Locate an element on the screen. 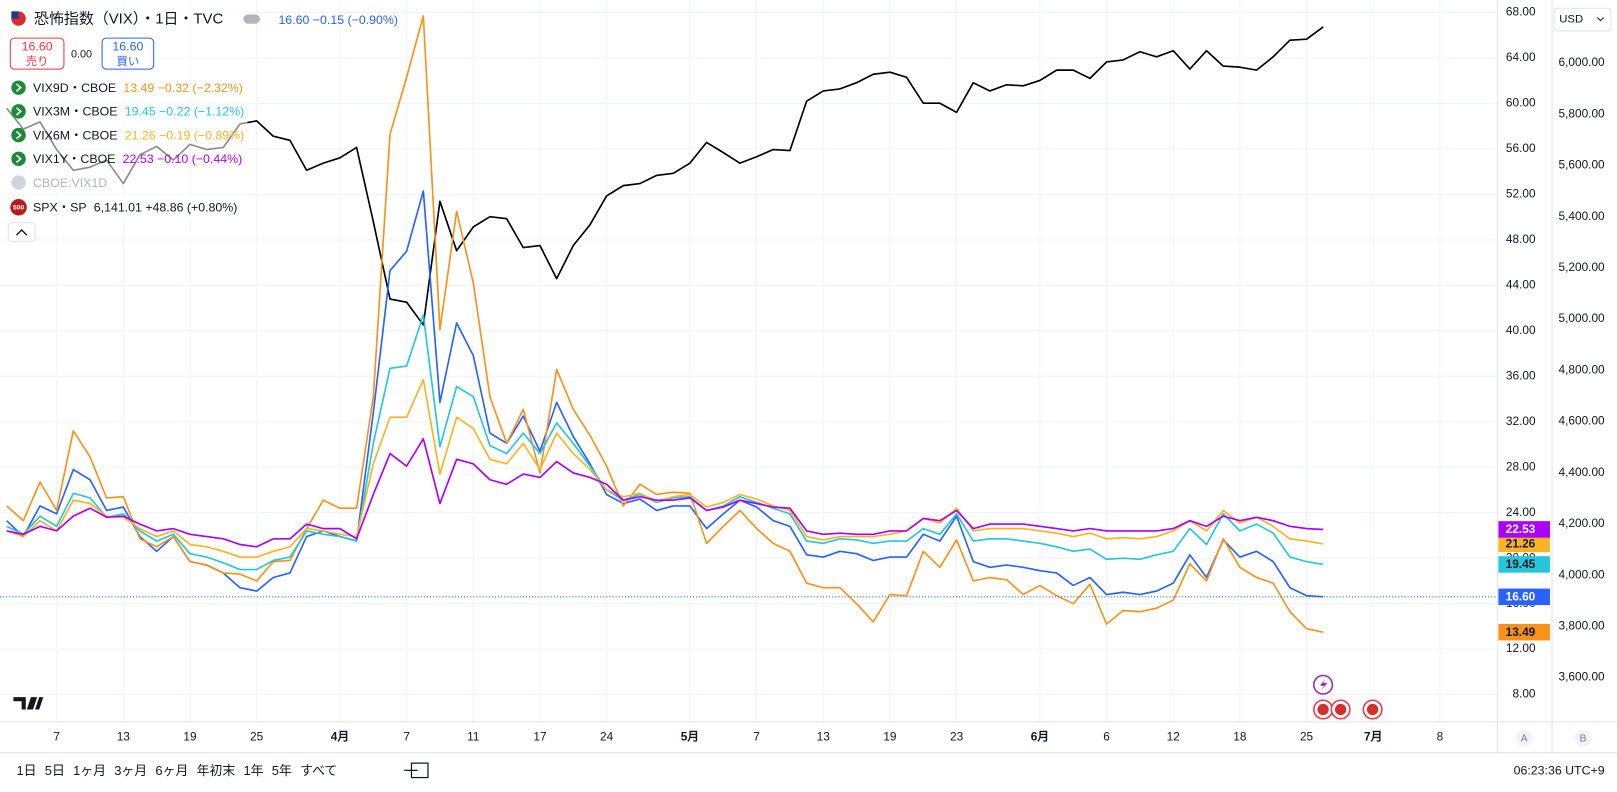 Image resolution: width=1617 pixels, height=792 pixels. buy-price: 16.60 is located at coordinates (127, 47).